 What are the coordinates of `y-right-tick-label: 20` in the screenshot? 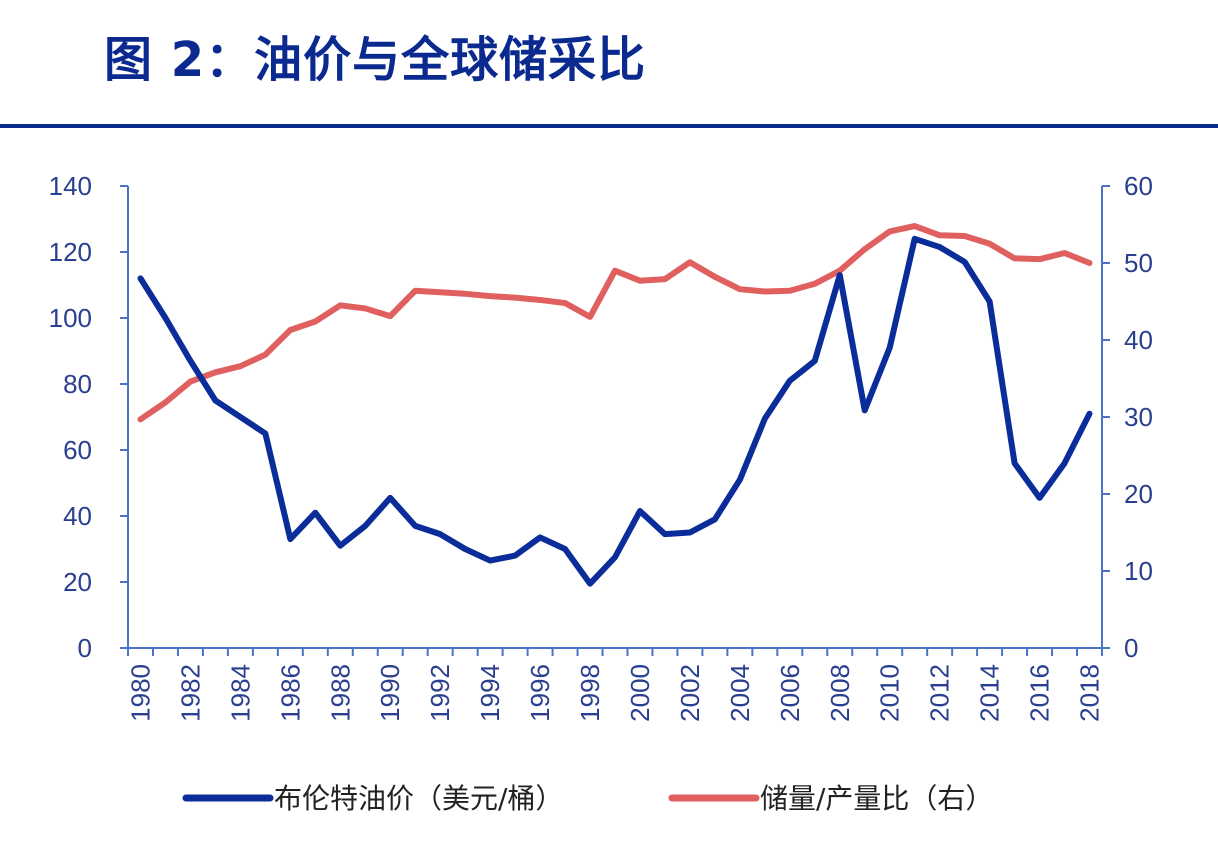 It's located at (1138, 494).